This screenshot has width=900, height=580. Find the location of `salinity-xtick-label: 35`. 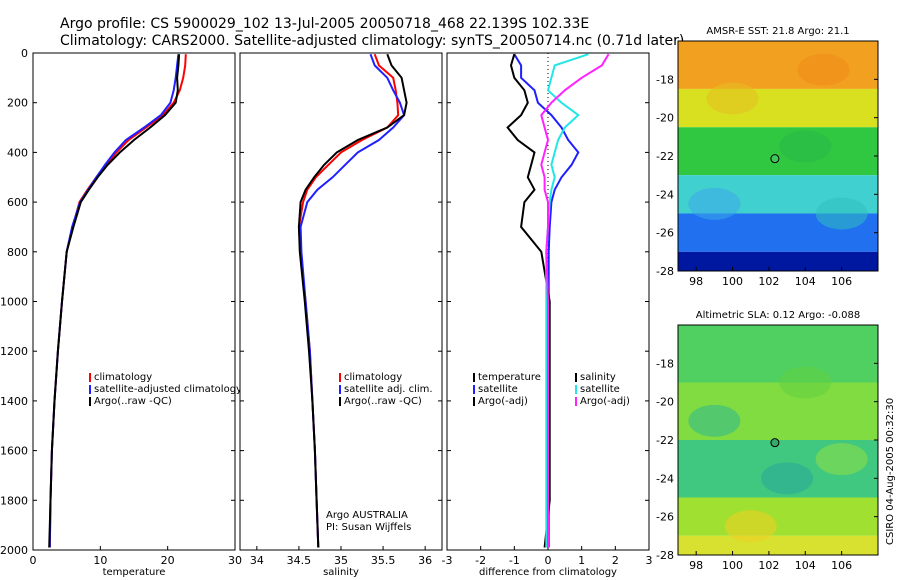

salinity-xtick-label: 35 is located at coordinates (341, 560).